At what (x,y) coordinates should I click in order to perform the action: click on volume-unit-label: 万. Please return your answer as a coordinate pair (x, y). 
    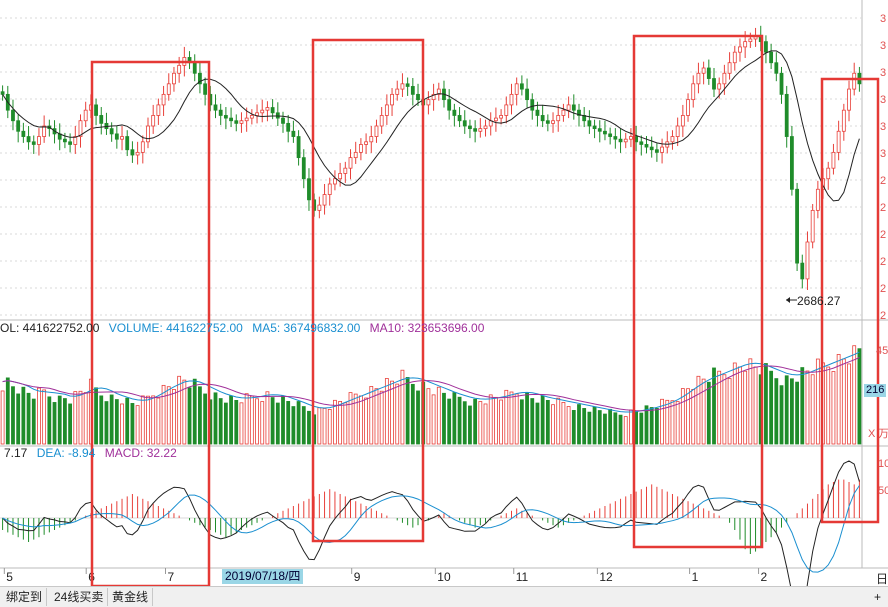
    Looking at the image, I should click on (883, 434).